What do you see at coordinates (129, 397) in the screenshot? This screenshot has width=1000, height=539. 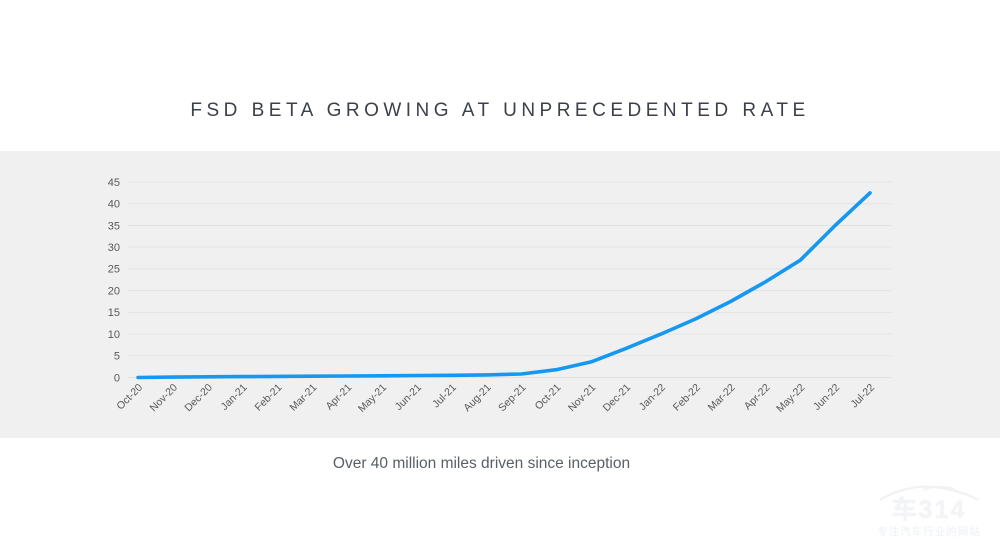 I see `x-tick-label: Oct-20` at bounding box center [129, 397].